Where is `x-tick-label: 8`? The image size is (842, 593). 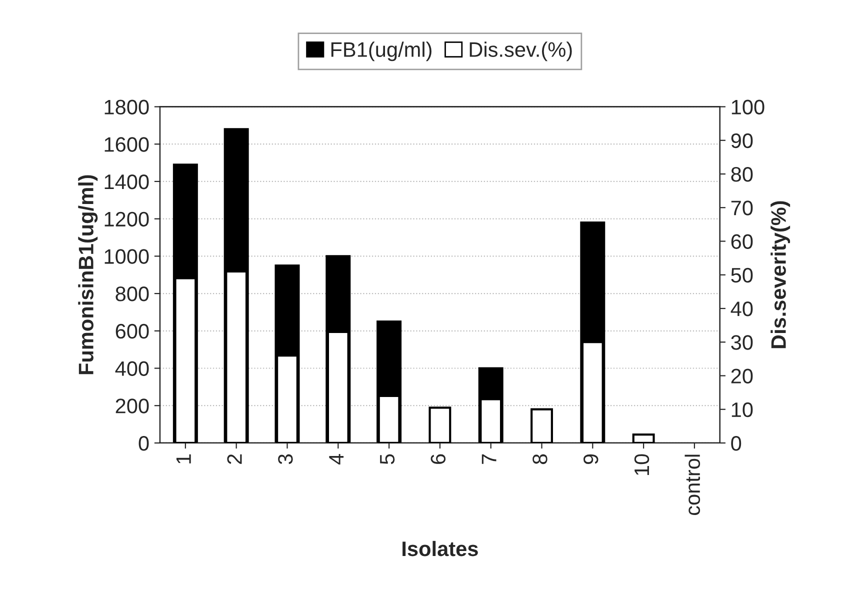 x-tick-label: 8 is located at coordinates (540, 459).